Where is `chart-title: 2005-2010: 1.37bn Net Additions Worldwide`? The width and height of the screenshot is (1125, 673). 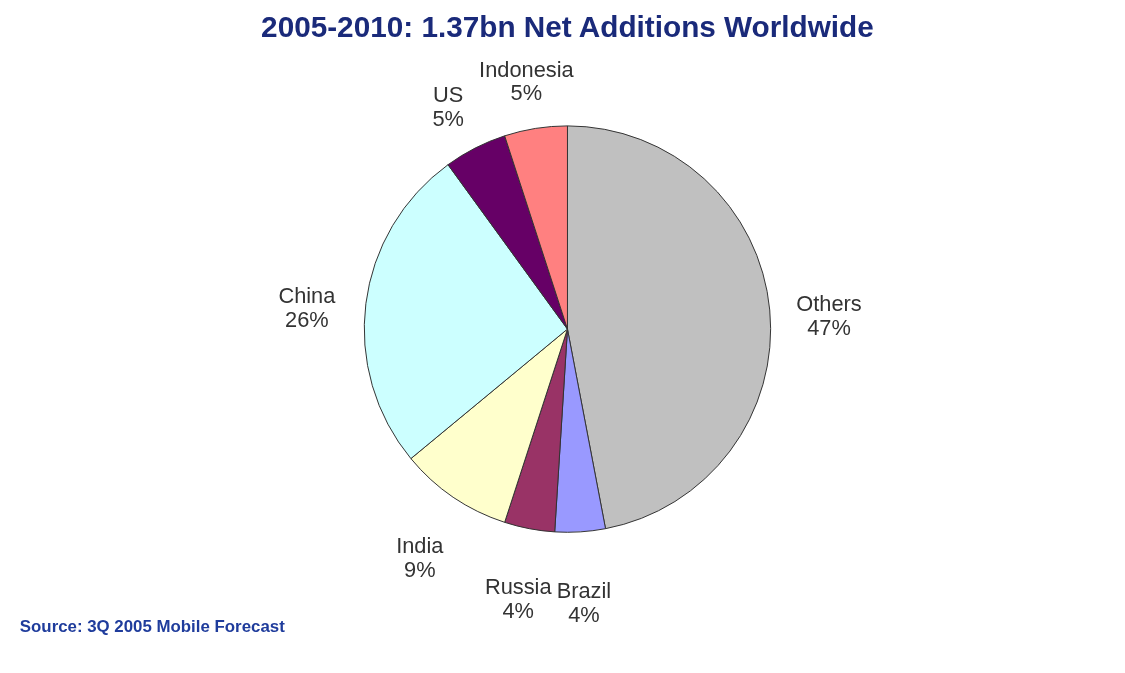 chart-title: 2005-2010: 1.37bn Net Additions Worldwide is located at coordinates (567, 26).